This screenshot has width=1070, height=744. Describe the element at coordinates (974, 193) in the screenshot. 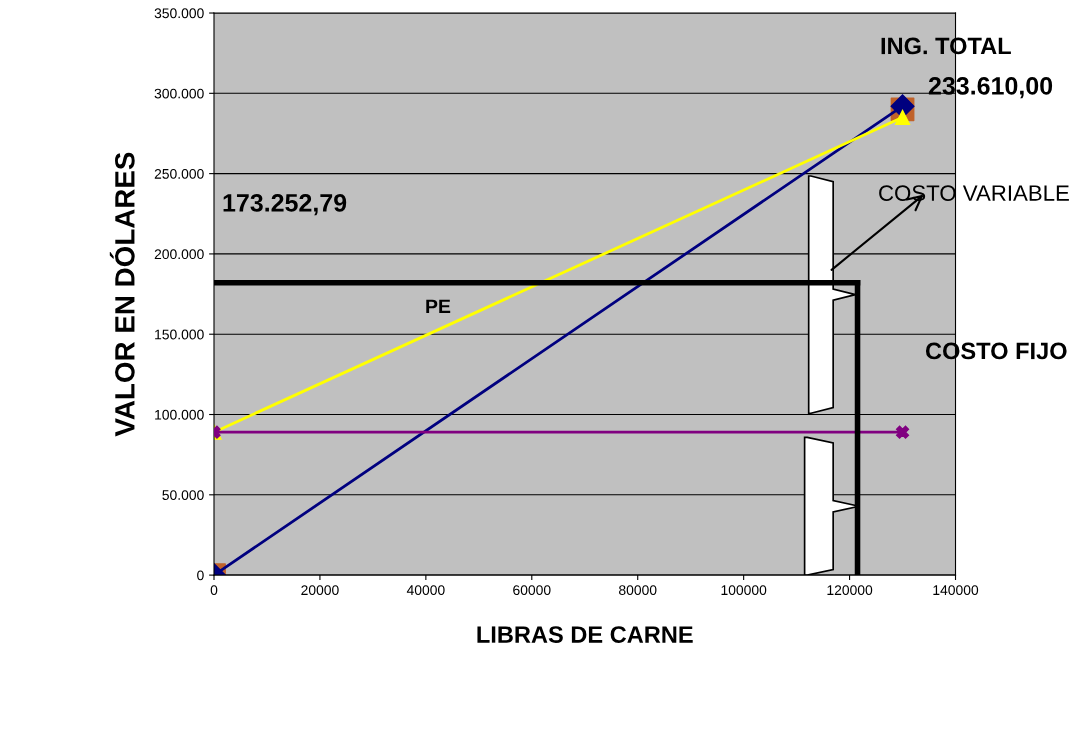

I see `annotation: COSTO VARIABLE` at that location.